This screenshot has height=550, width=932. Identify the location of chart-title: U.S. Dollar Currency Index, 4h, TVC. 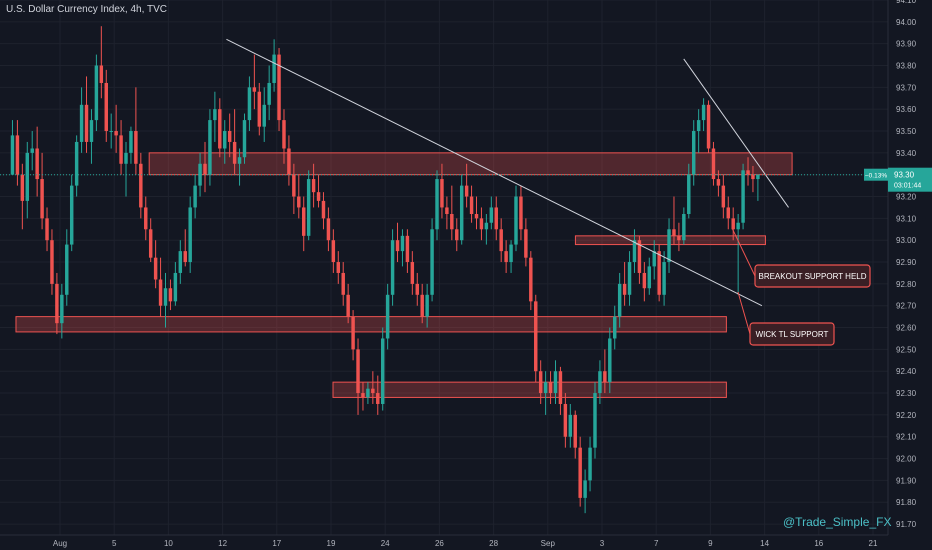
(86, 9).